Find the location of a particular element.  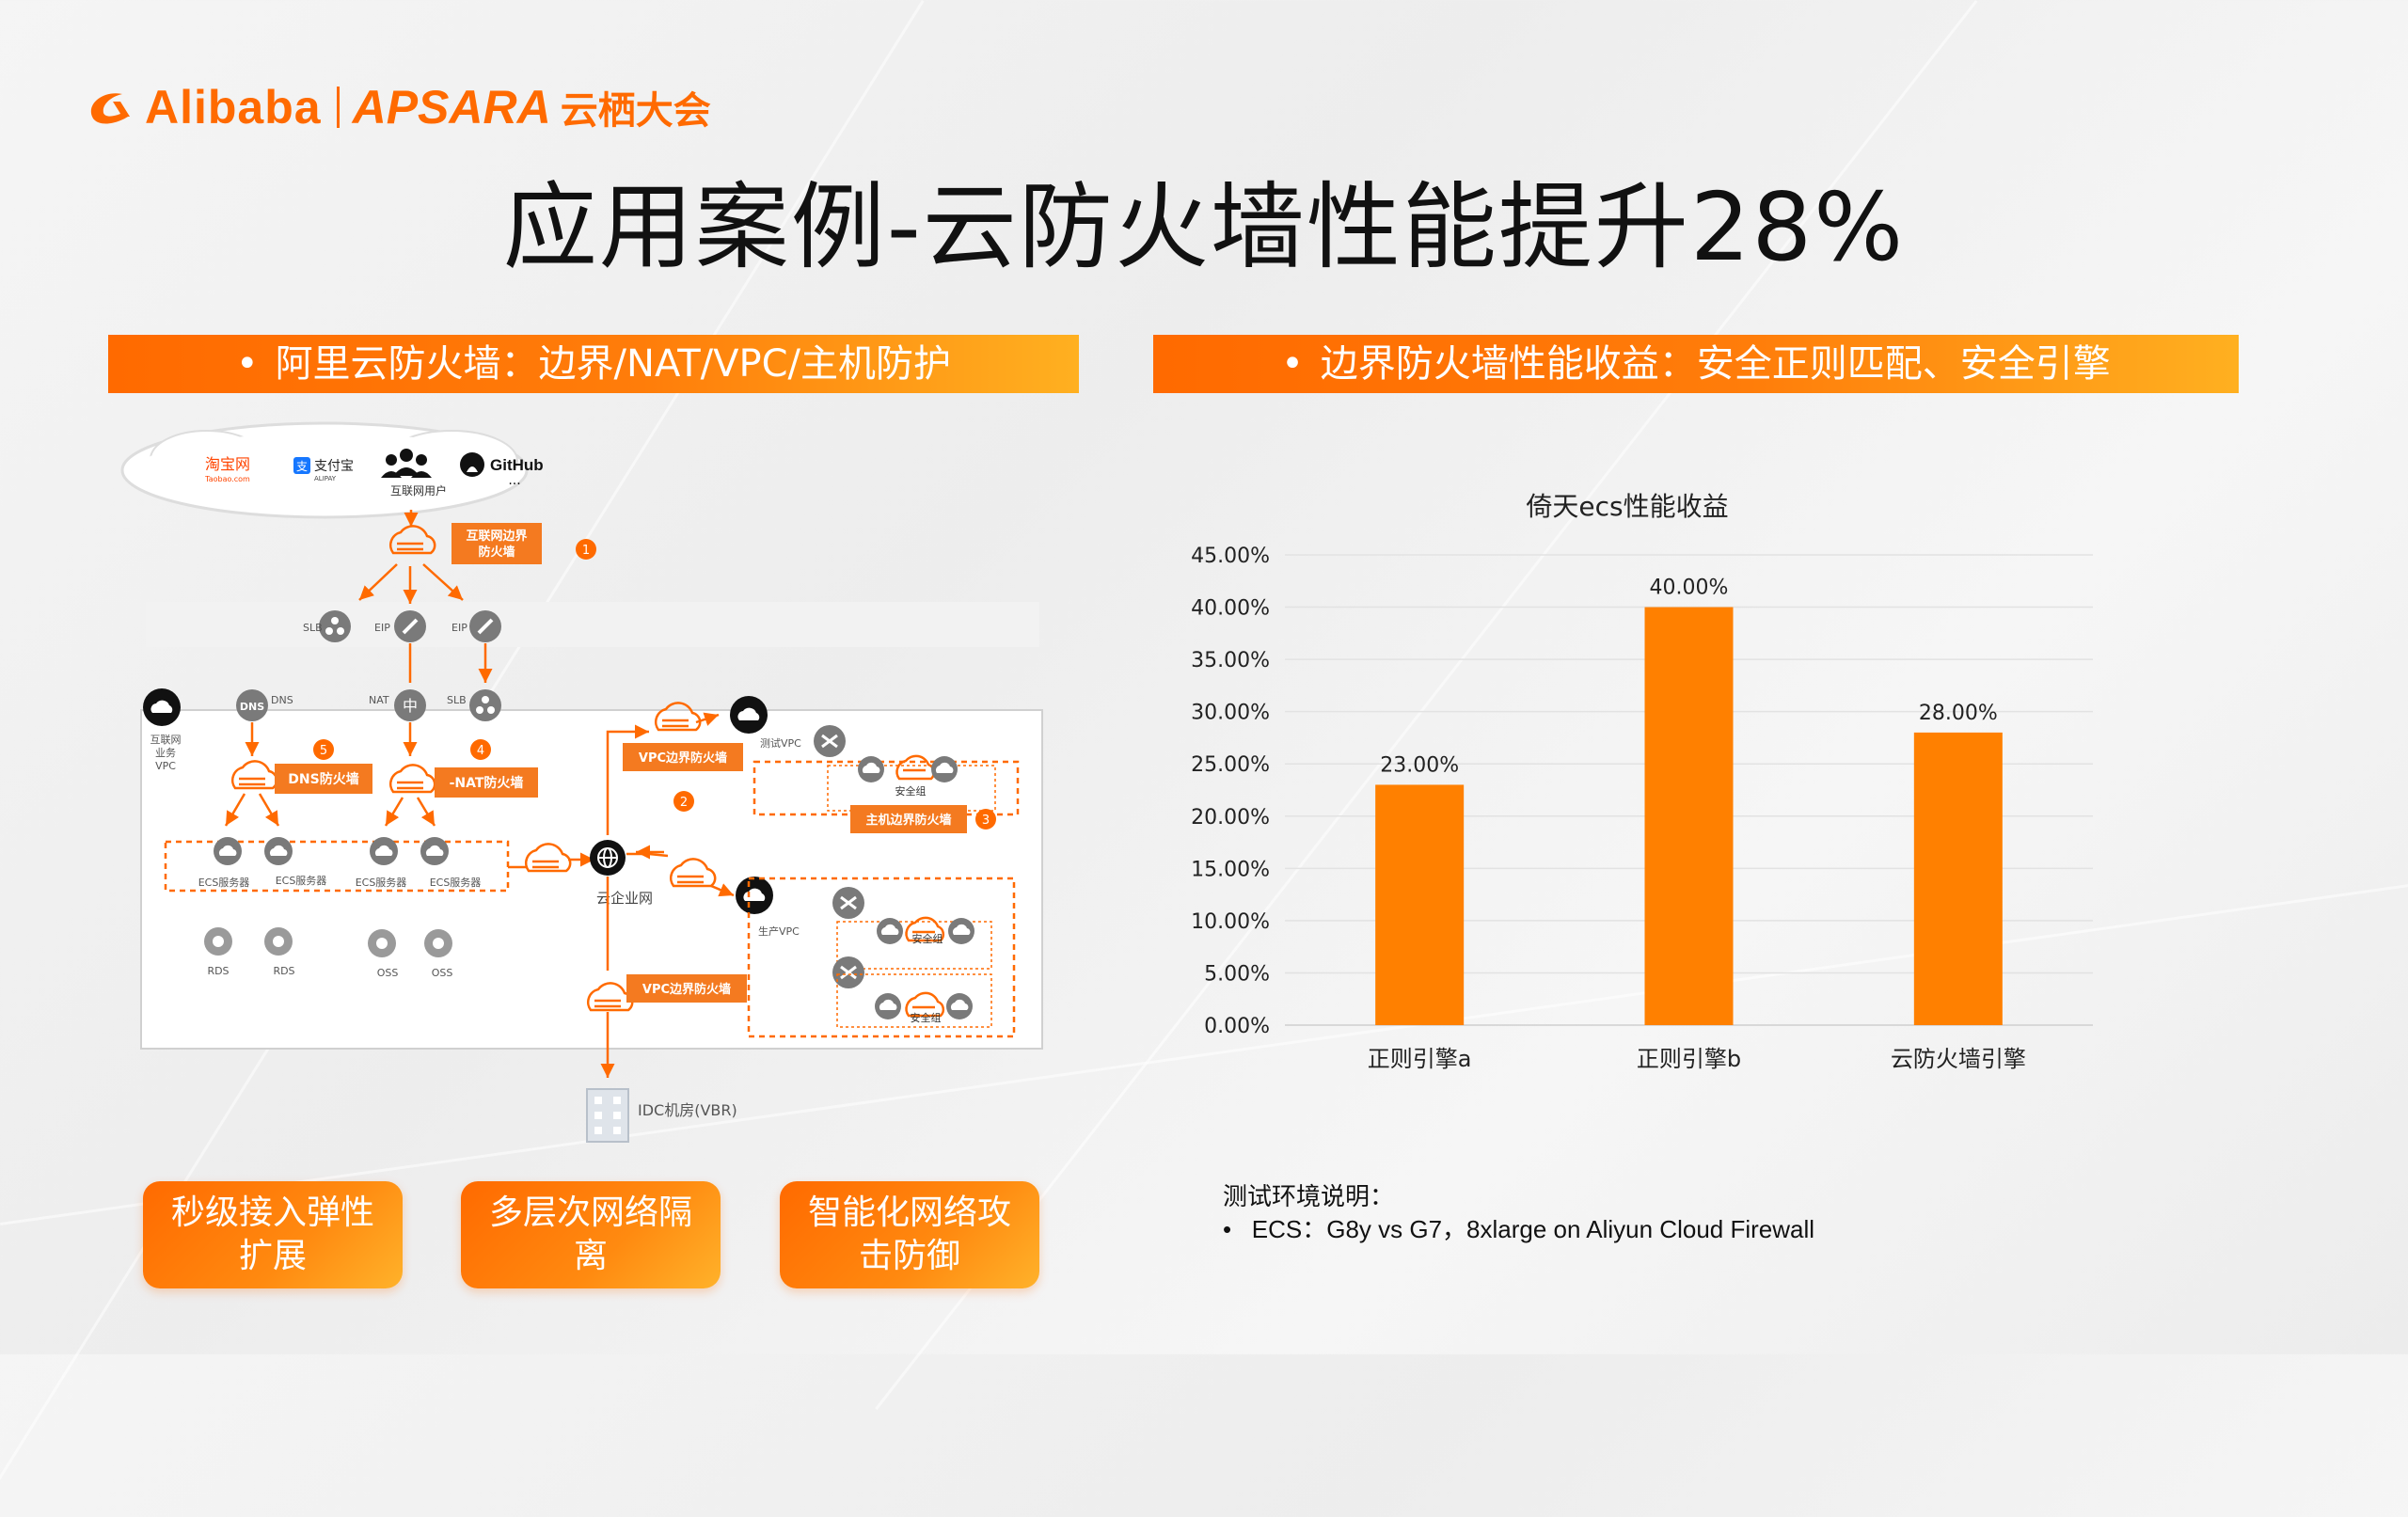

internet-firewall-icon is located at coordinates (412, 540).